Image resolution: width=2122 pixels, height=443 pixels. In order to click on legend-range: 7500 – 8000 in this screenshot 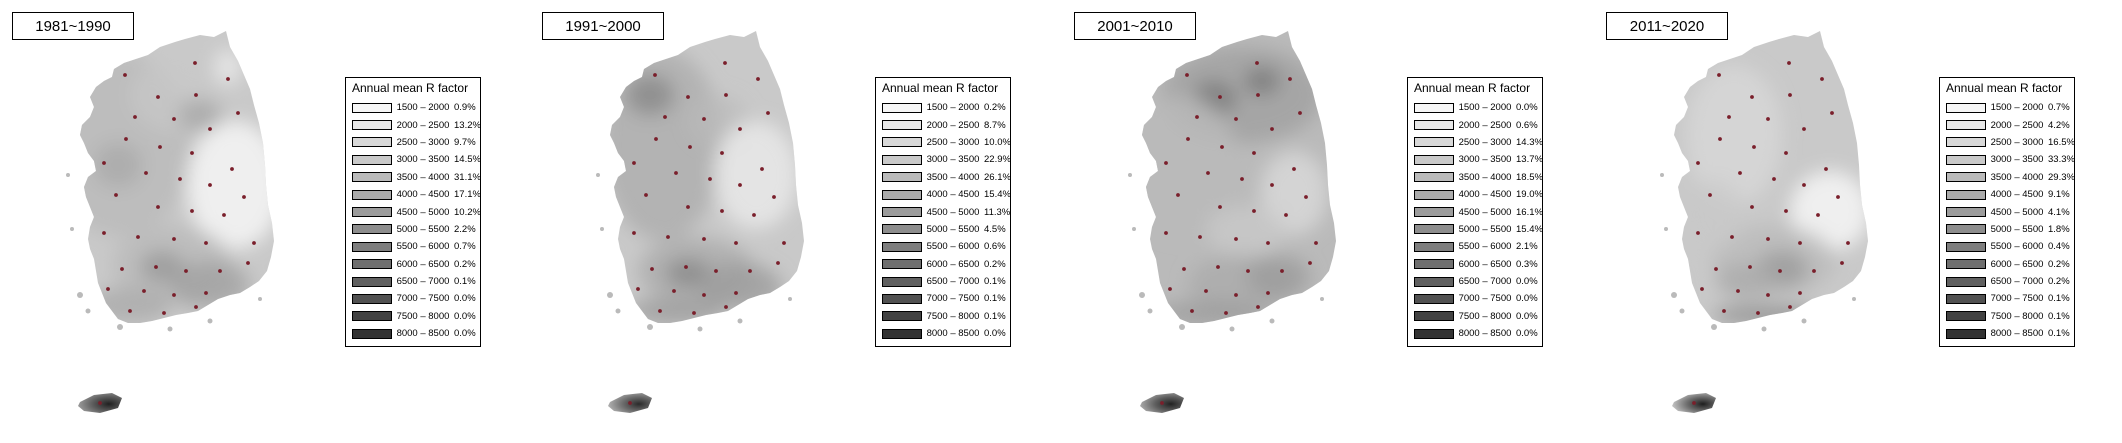, I will do `click(2017, 316)`.